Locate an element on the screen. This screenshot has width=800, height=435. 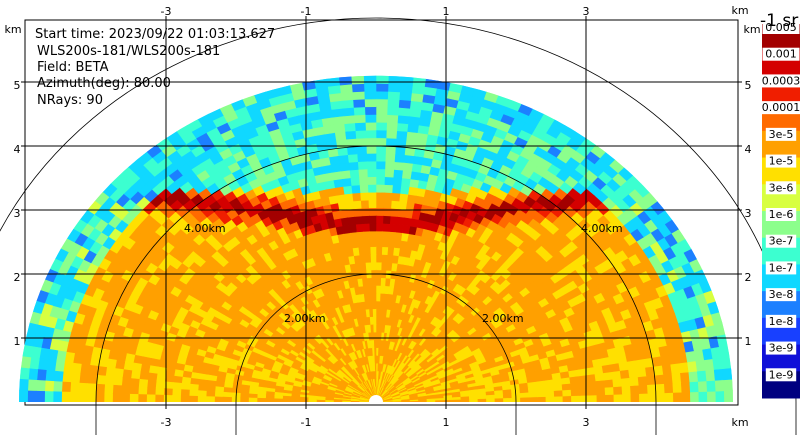
y-tick-right-label: 1 is located at coordinates (748, 341).